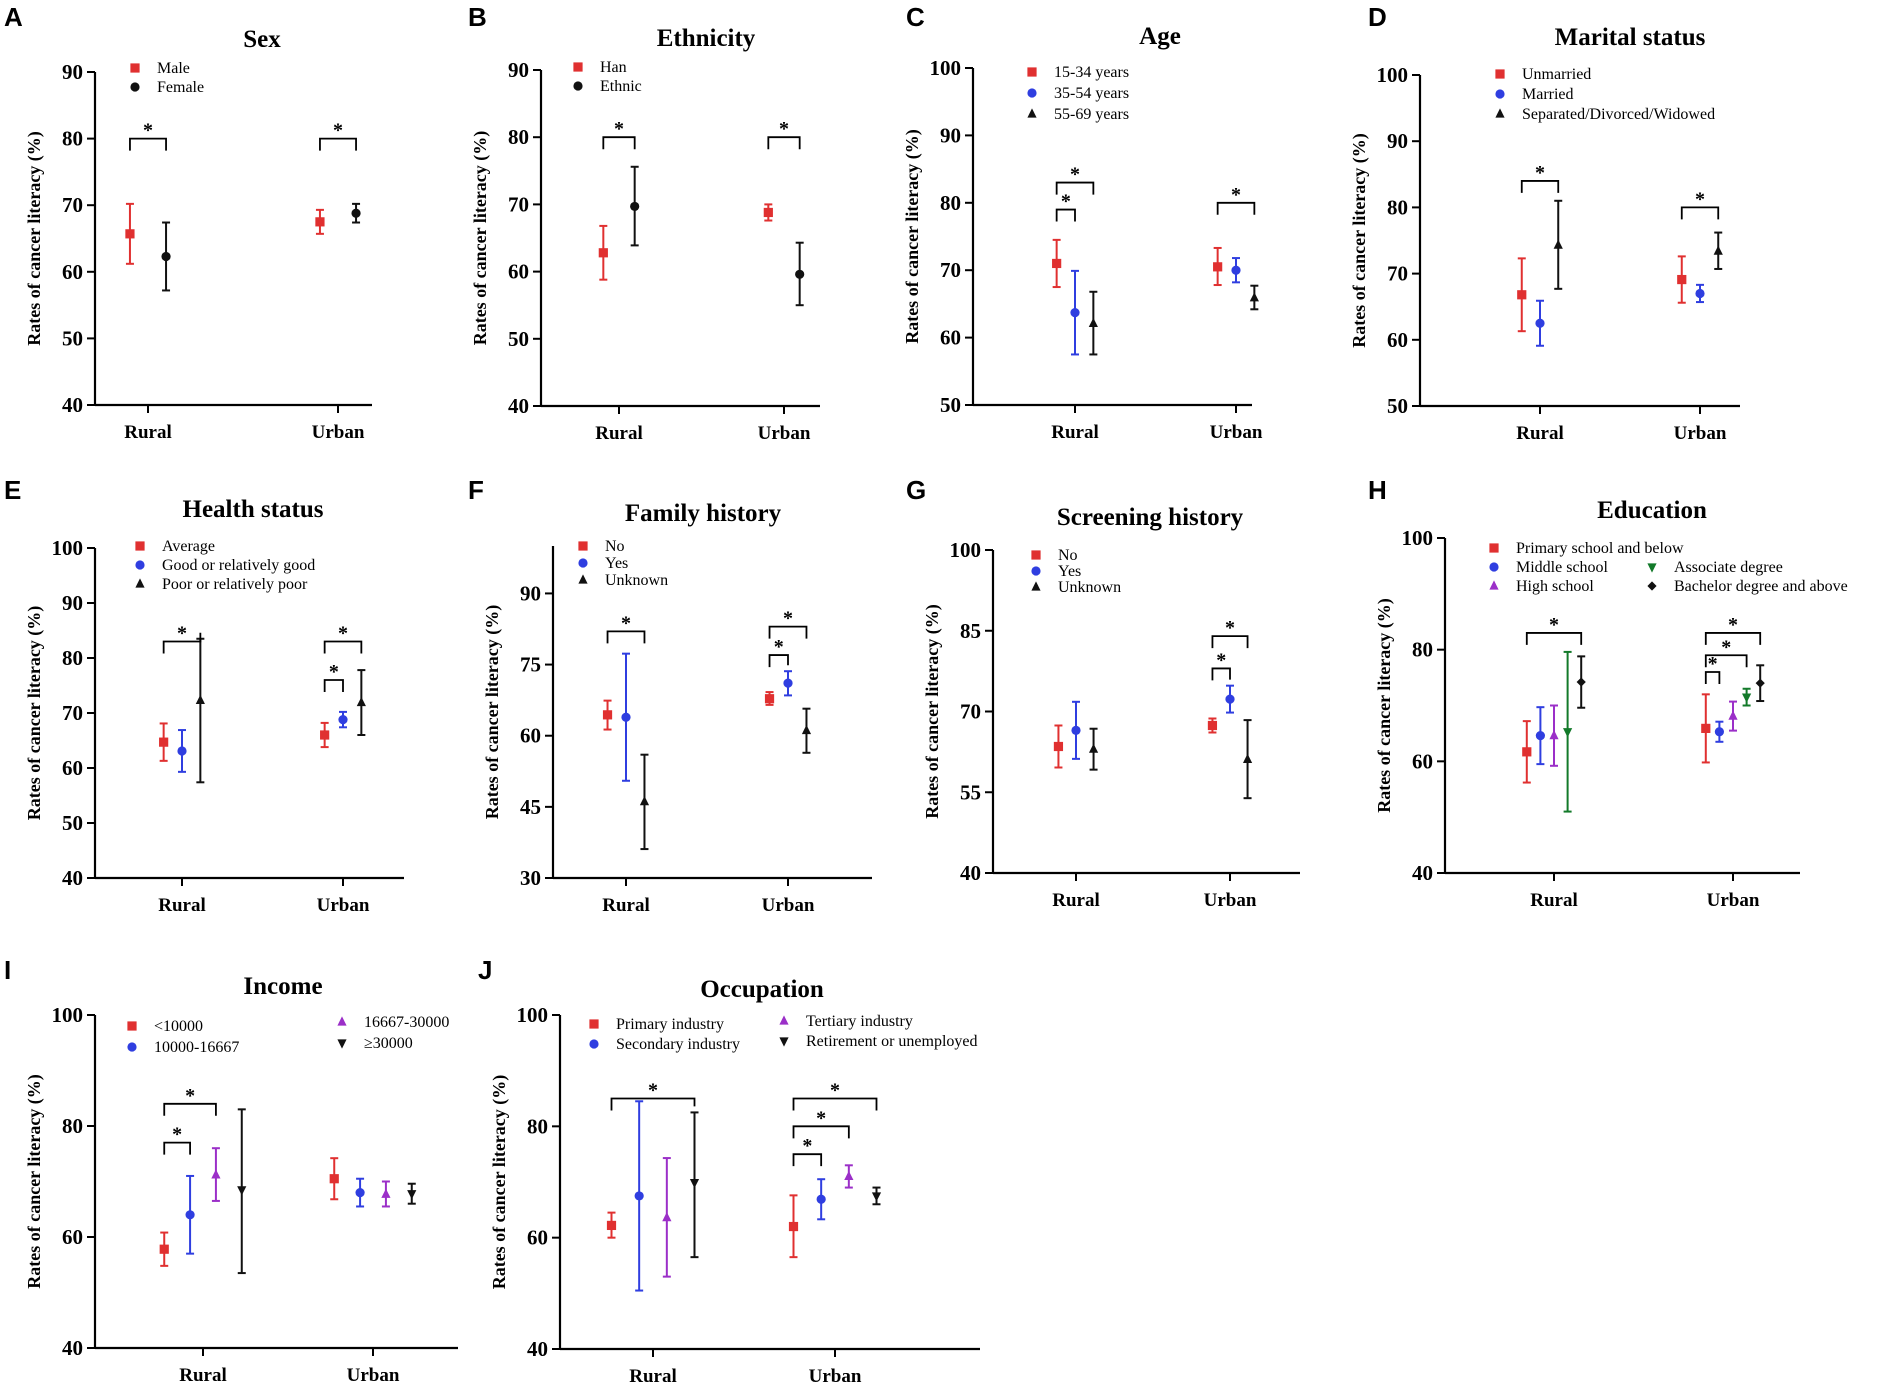  What do you see at coordinates (12, 490) in the screenshot?
I see `panel-label: E` at bounding box center [12, 490].